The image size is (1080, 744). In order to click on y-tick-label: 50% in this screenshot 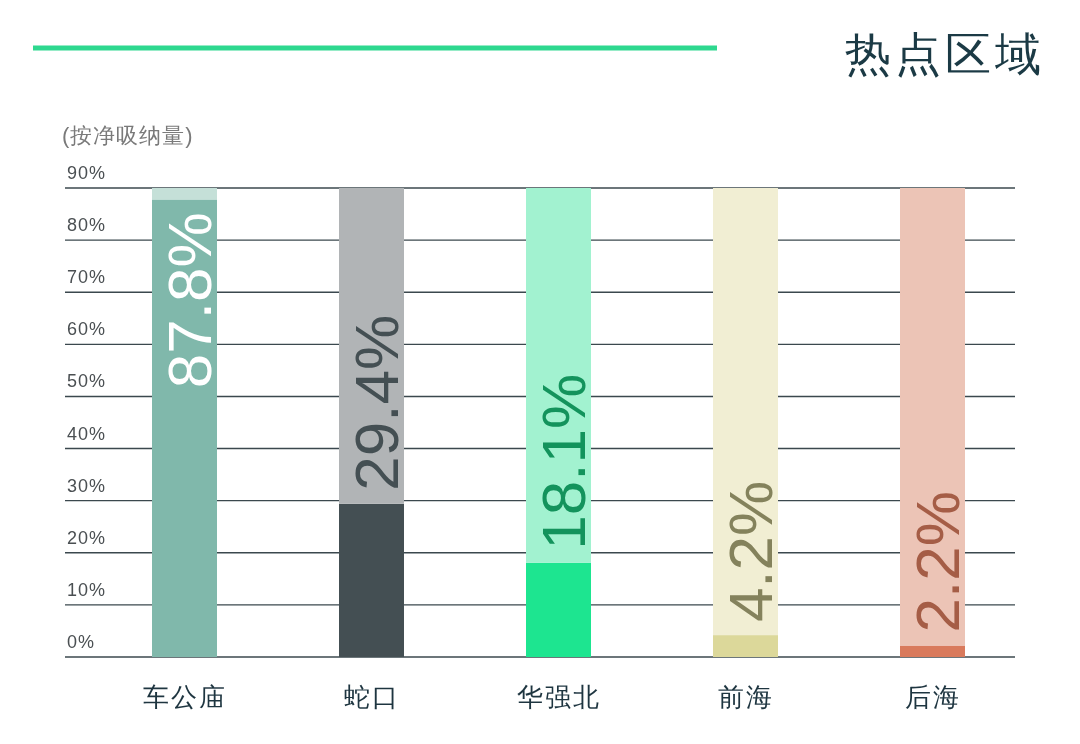, I will do `click(87, 381)`.